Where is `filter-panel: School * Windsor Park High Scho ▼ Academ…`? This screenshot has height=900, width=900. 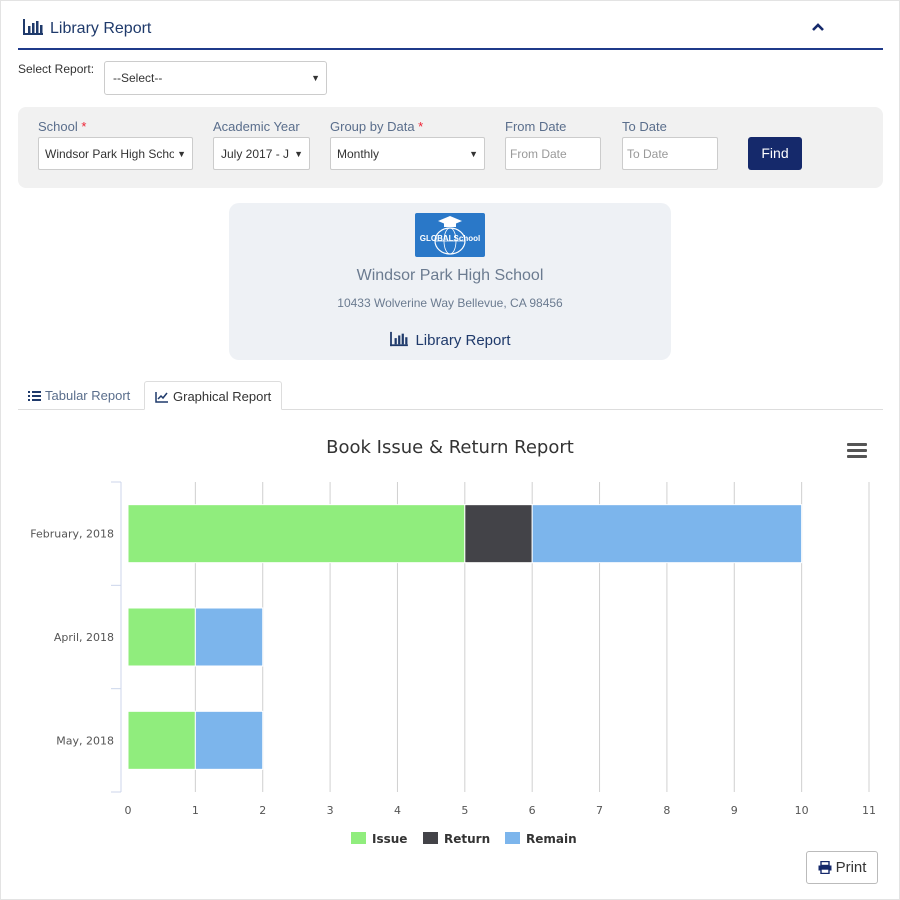 filter-panel: School * Windsor Park High Scho ▼ Academ… is located at coordinates (450, 147).